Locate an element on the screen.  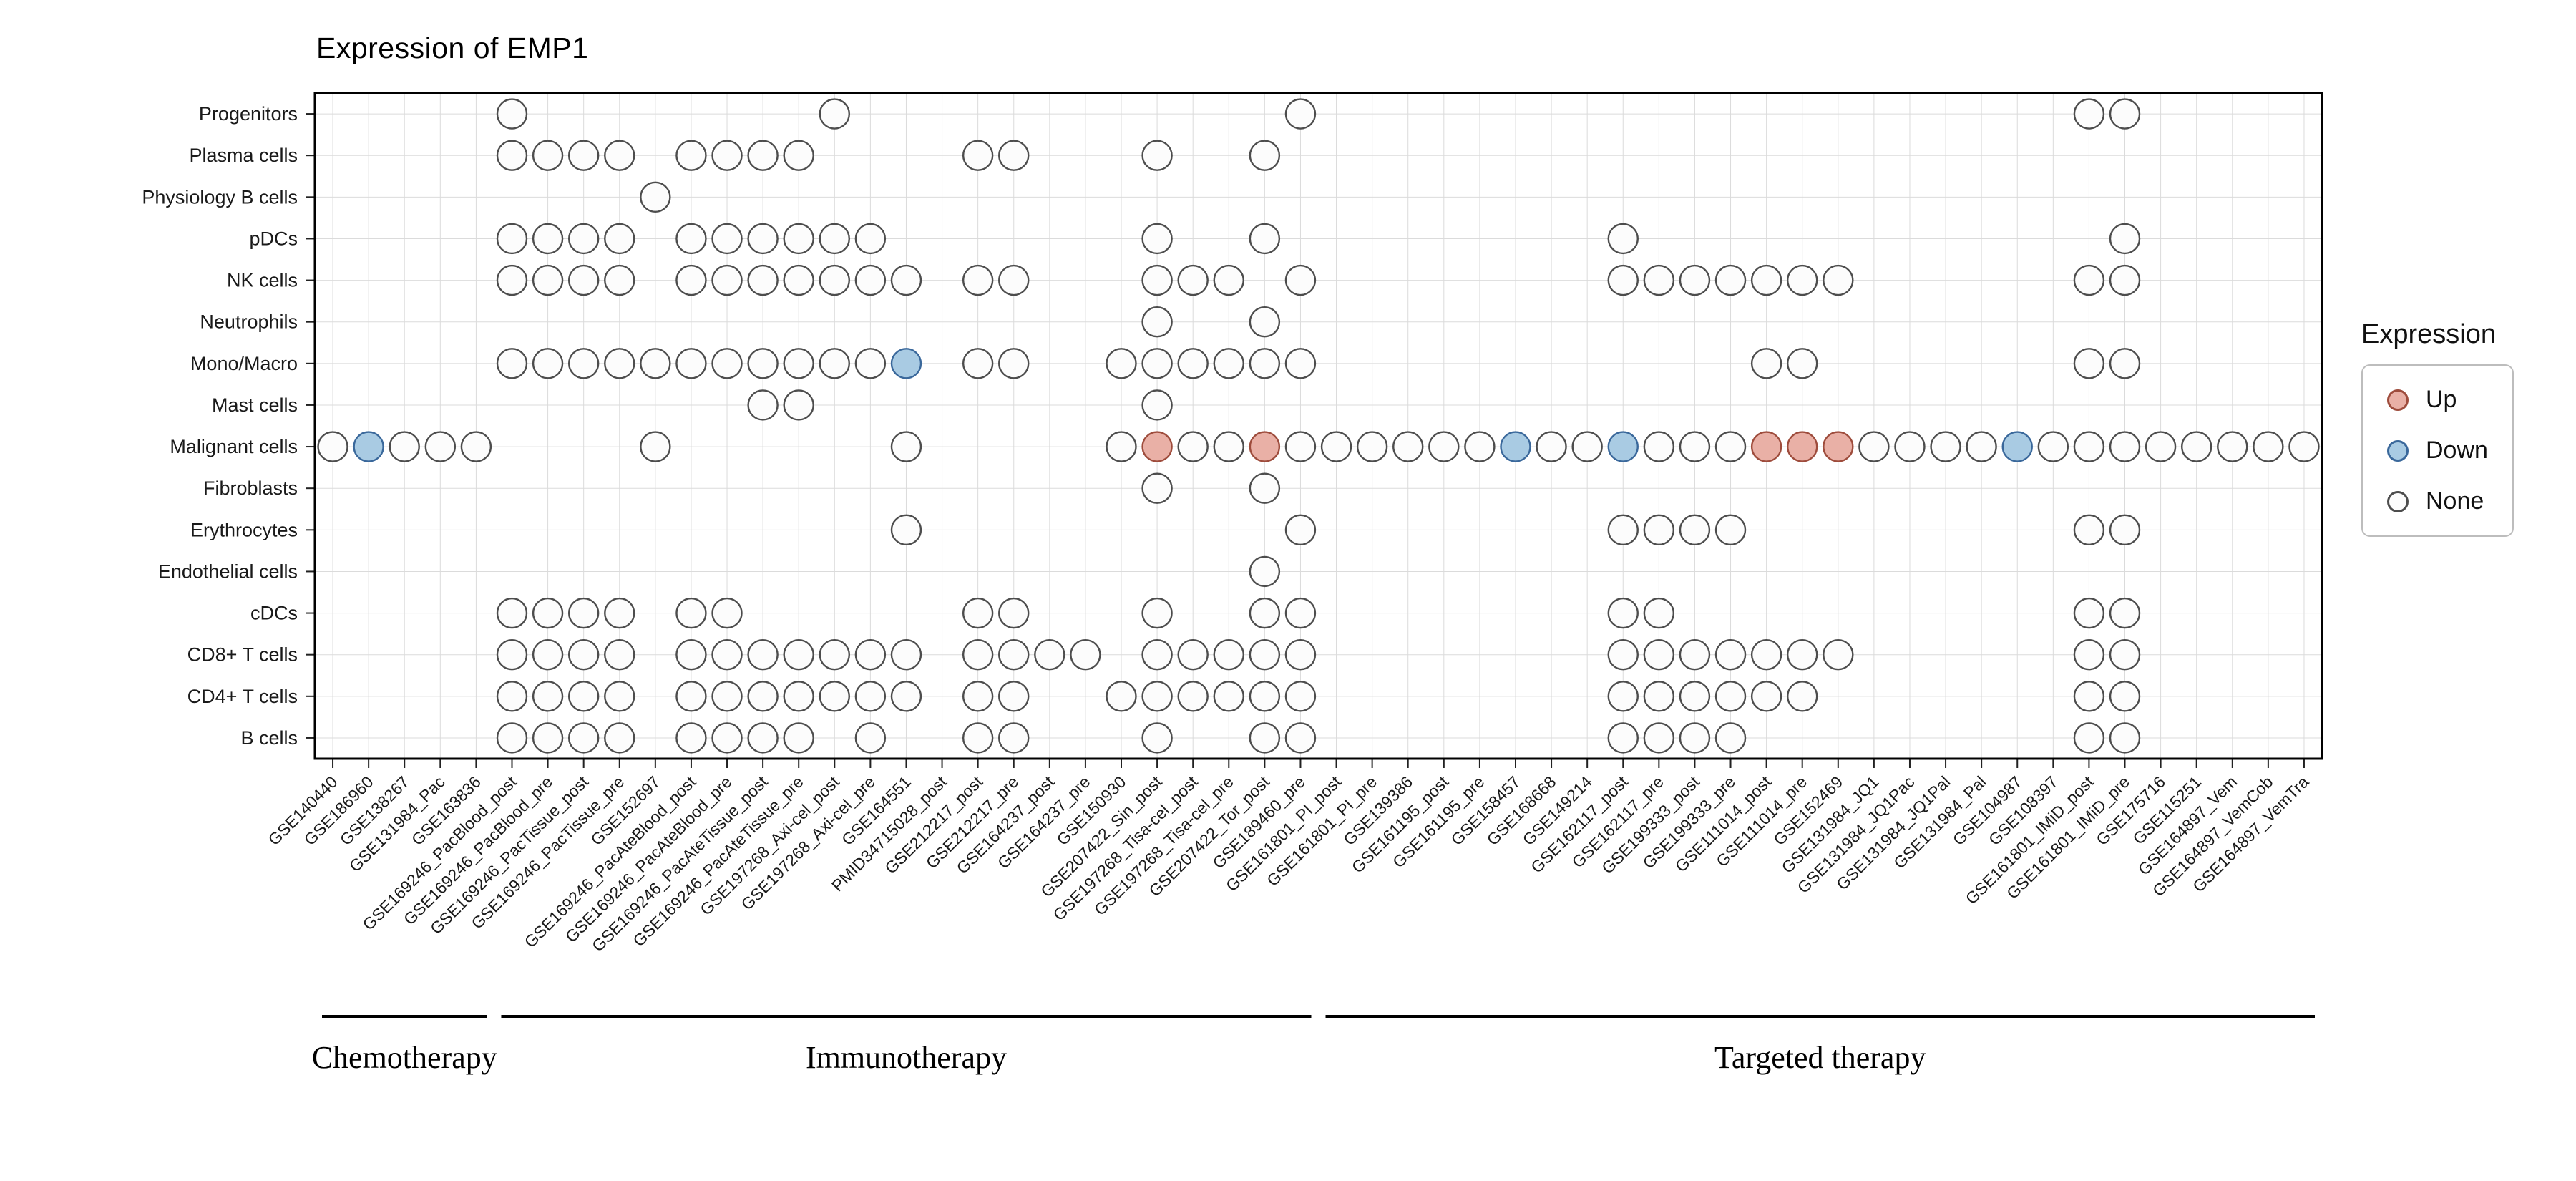
y-axis-label: Progenitors is located at coordinates (248, 114).